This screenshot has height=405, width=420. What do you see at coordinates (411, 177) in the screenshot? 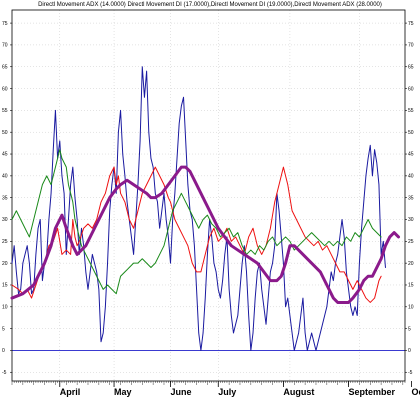
I see `y-tick-label-right: 40` at bounding box center [411, 177].